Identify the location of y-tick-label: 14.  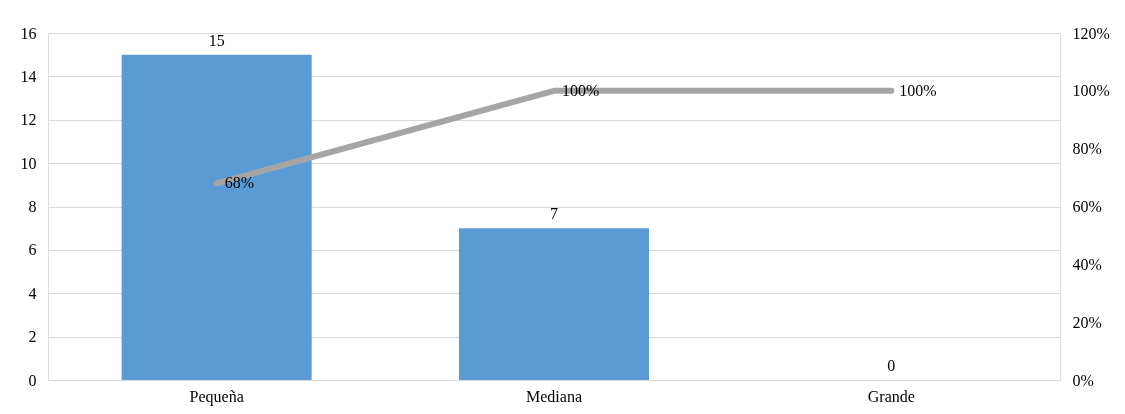
(28, 76).